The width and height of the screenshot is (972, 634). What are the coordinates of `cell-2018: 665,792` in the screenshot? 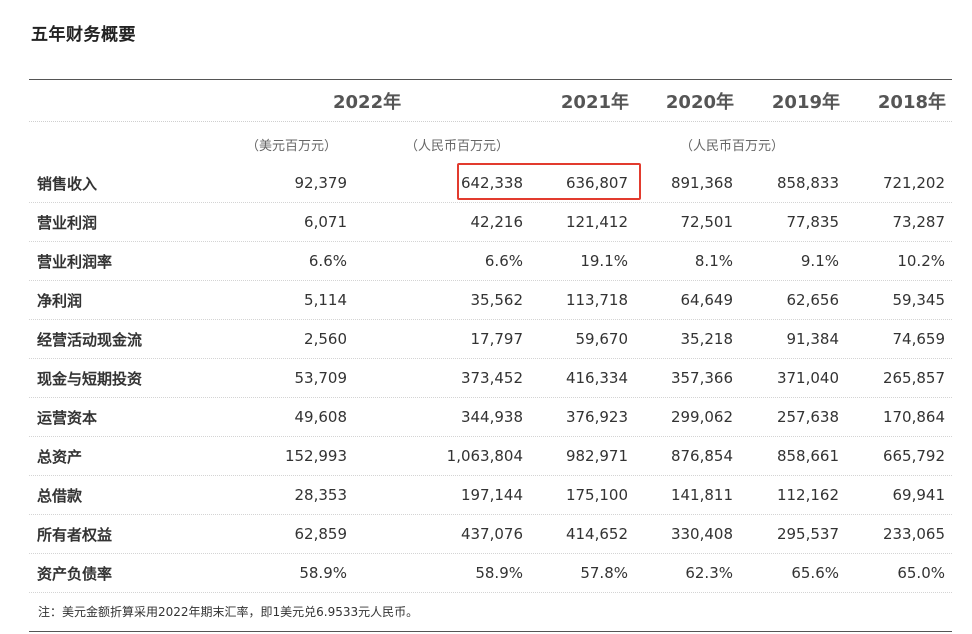 It's located at (913, 456).